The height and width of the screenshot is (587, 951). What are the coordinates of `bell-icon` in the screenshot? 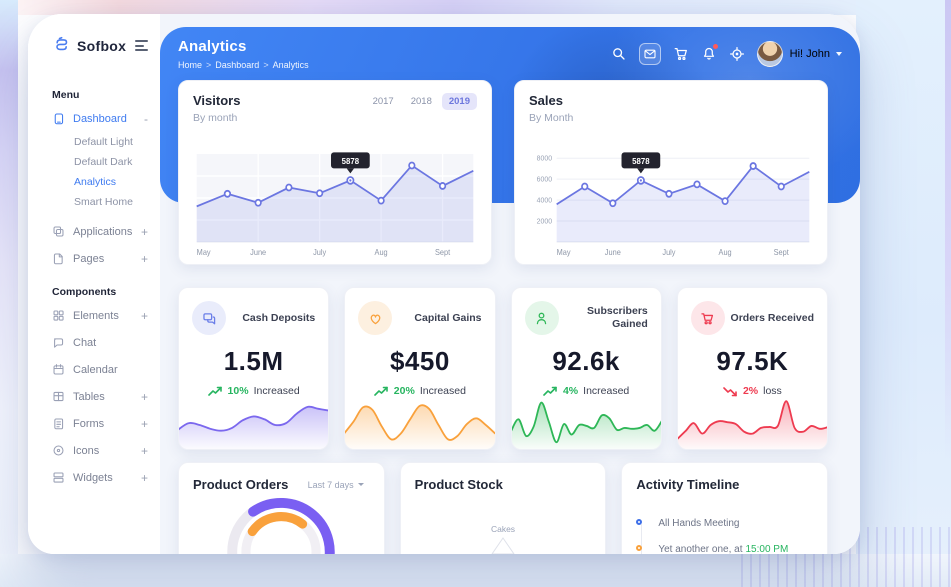 It's located at (709, 53).